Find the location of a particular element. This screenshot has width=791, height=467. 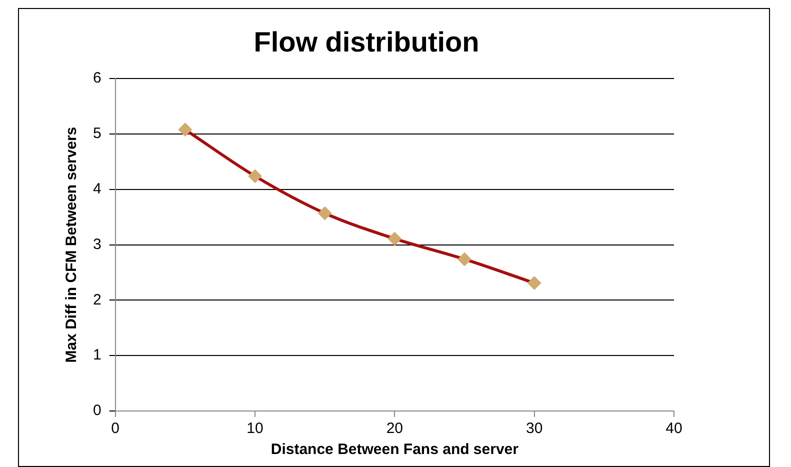

y-axis-title: Max Diff in CFM Between servers is located at coordinates (71, 244).